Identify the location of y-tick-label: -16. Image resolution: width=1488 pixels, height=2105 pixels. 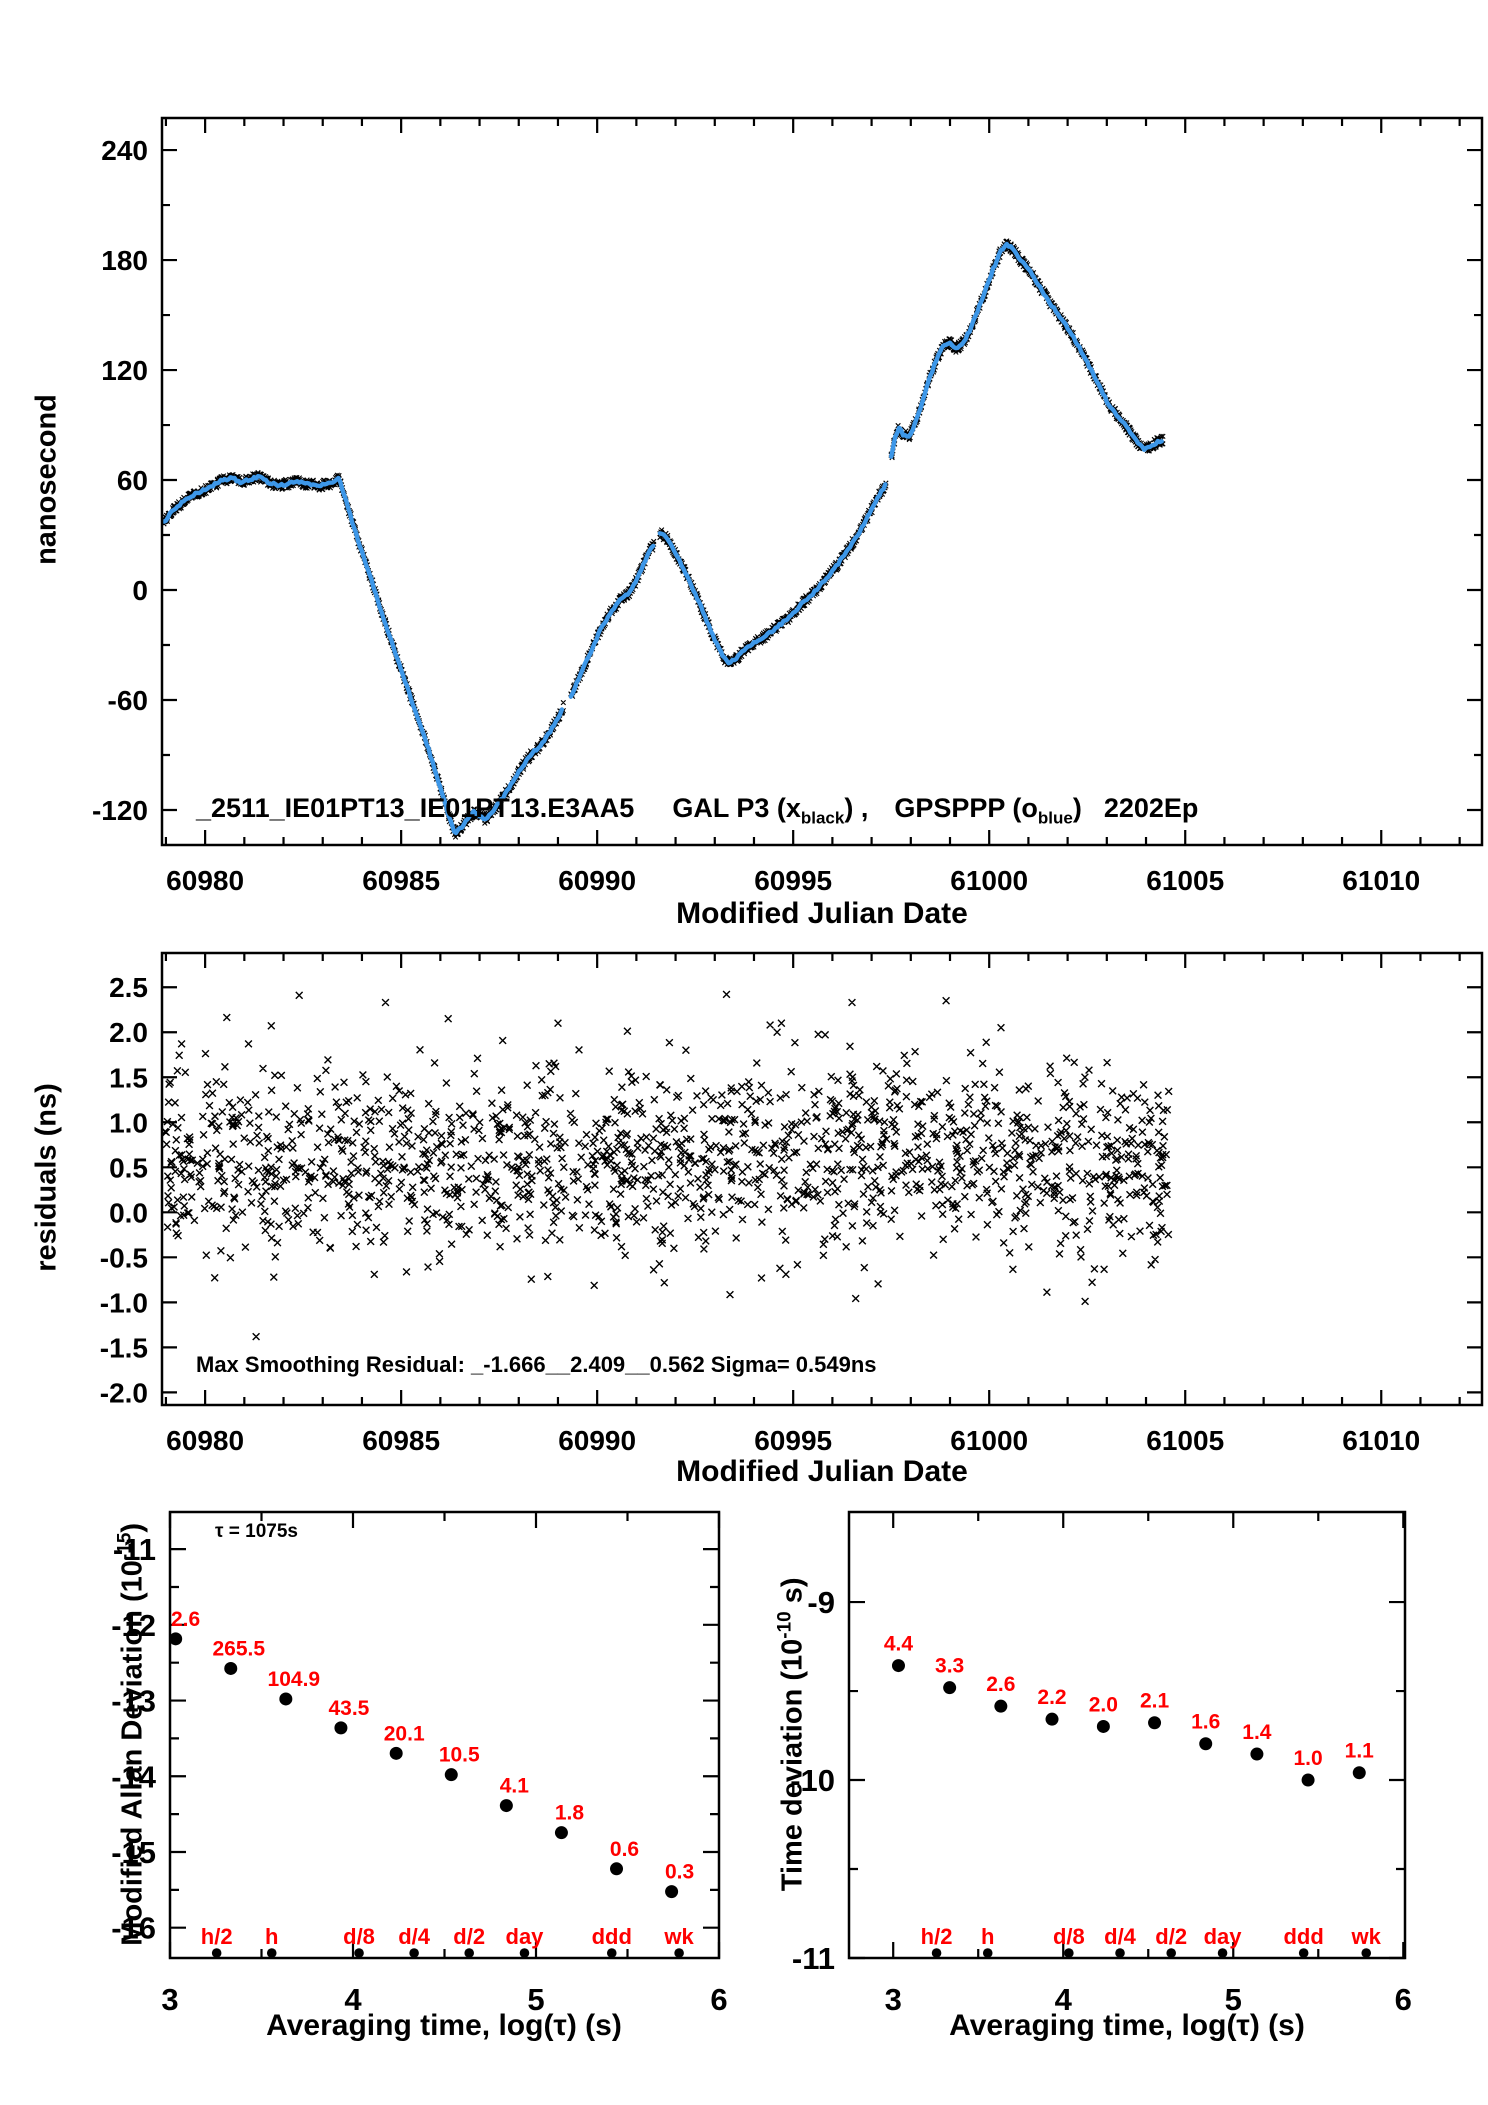
(133, 1928).